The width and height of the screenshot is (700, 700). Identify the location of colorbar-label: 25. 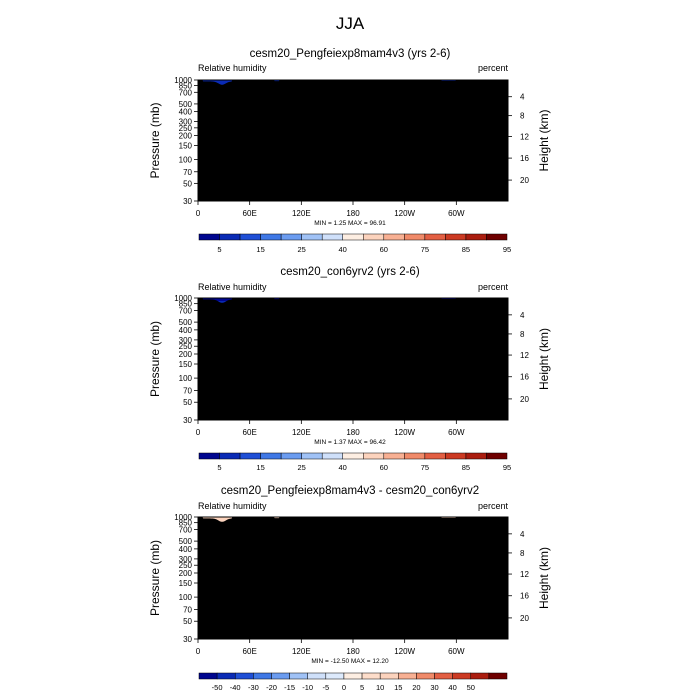
(302, 249).